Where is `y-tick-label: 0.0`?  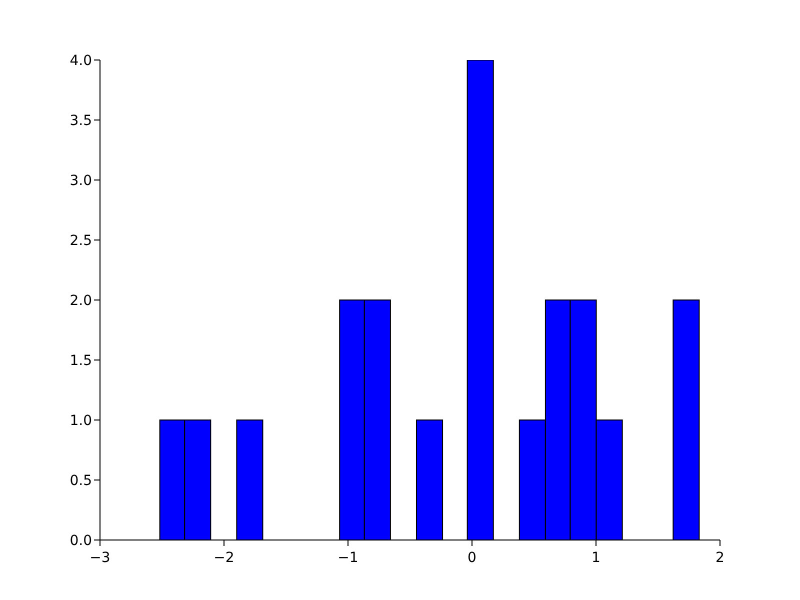
y-tick-label: 0.0 is located at coordinates (81, 540).